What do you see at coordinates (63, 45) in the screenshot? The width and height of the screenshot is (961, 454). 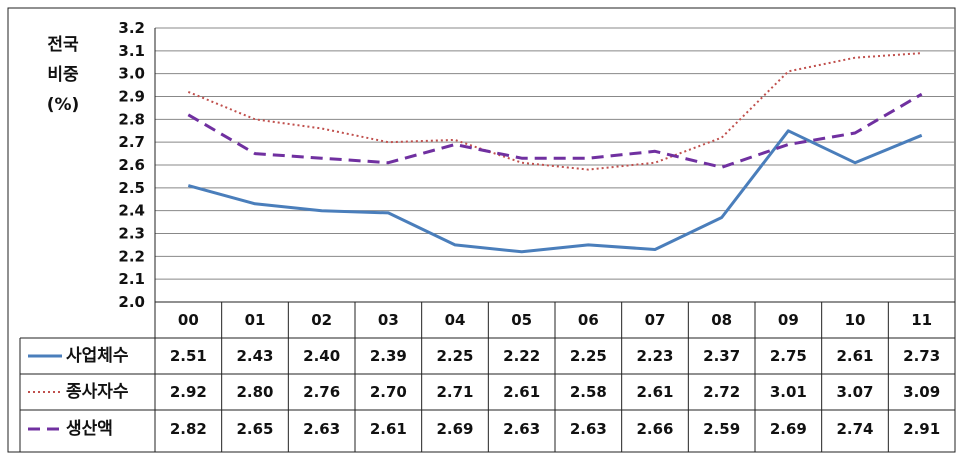 I see `y-axis-label-line-1: 전국` at bounding box center [63, 45].